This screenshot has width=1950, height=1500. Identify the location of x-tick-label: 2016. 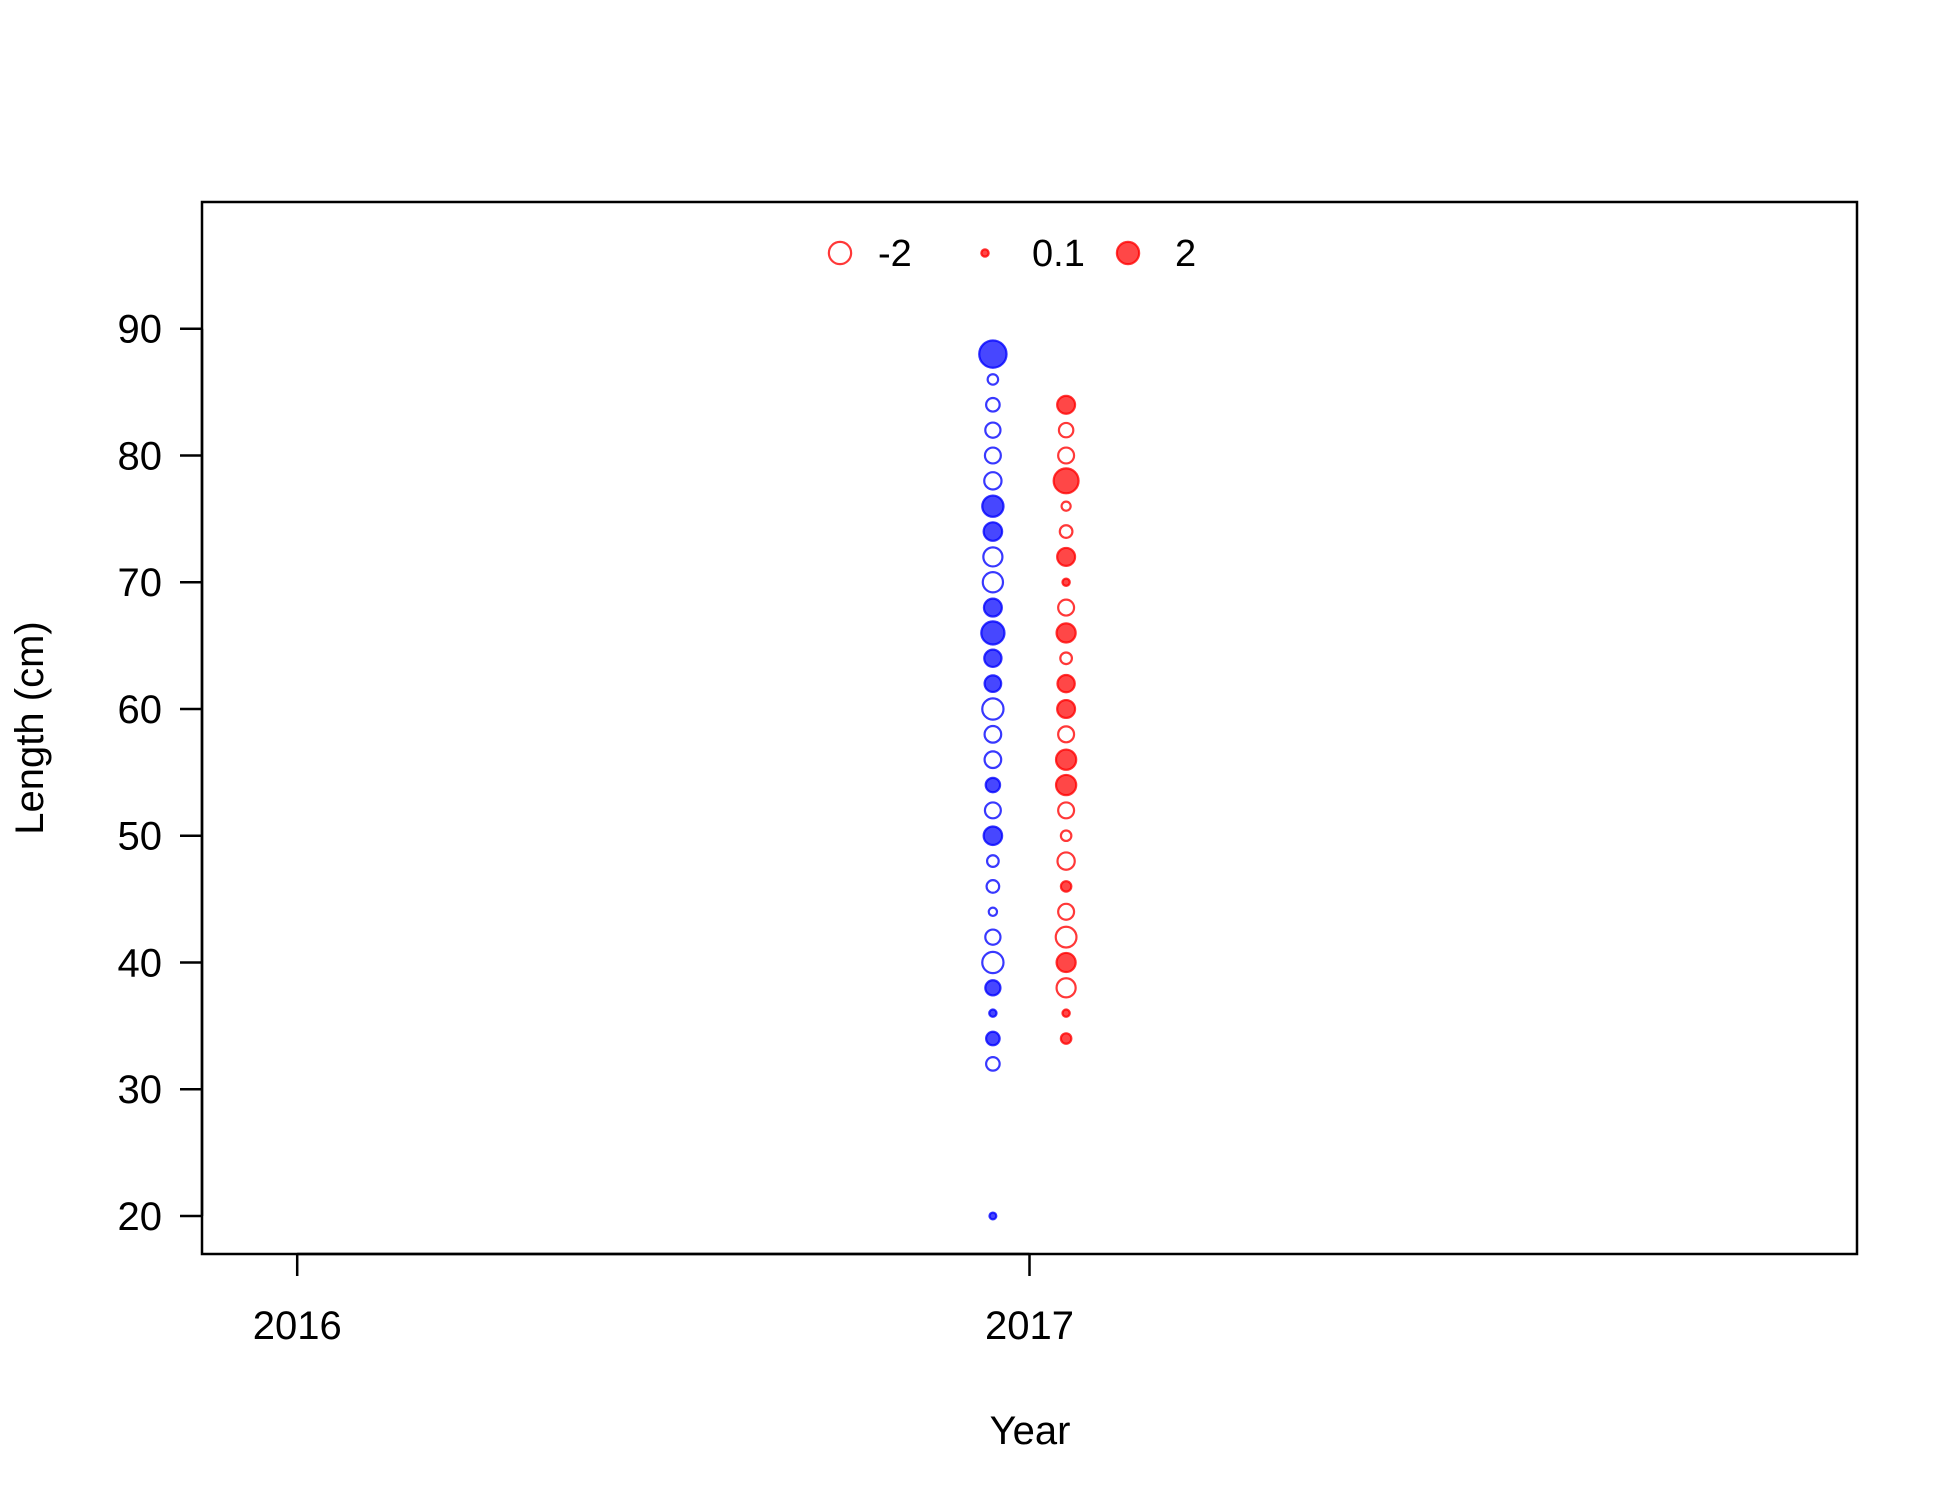
(297, 1326).